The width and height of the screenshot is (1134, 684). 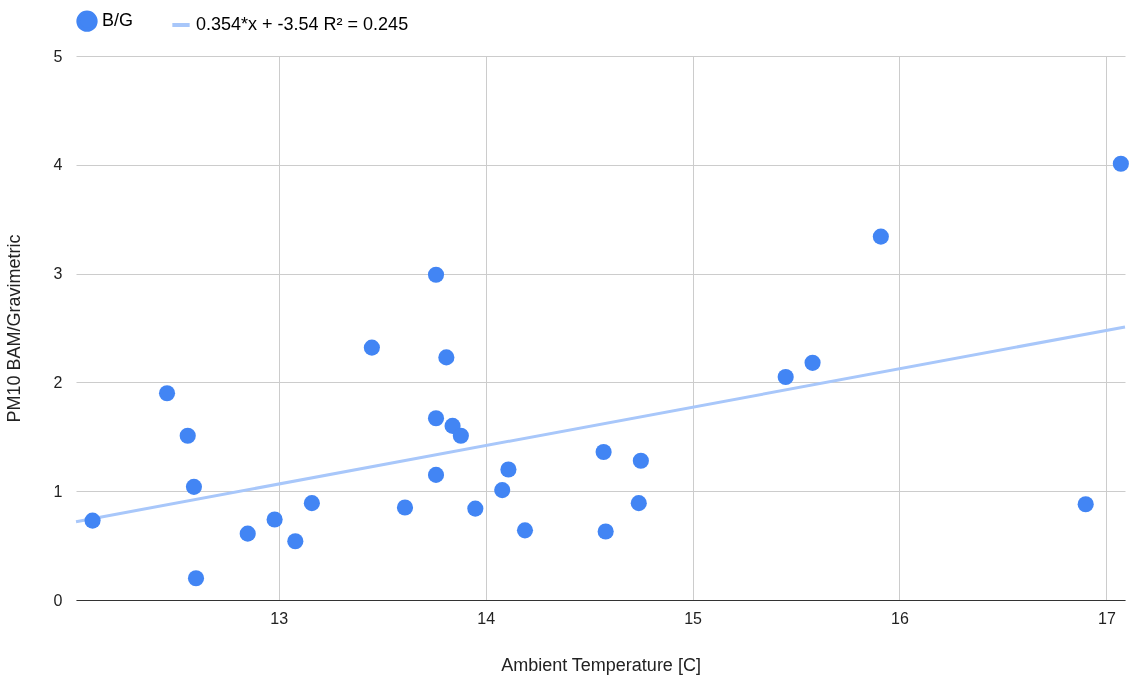 What do you see at coordinates (58, 382) in the screenshot?
I see `y-tick-label: 2` at bounding box center [58, 382].